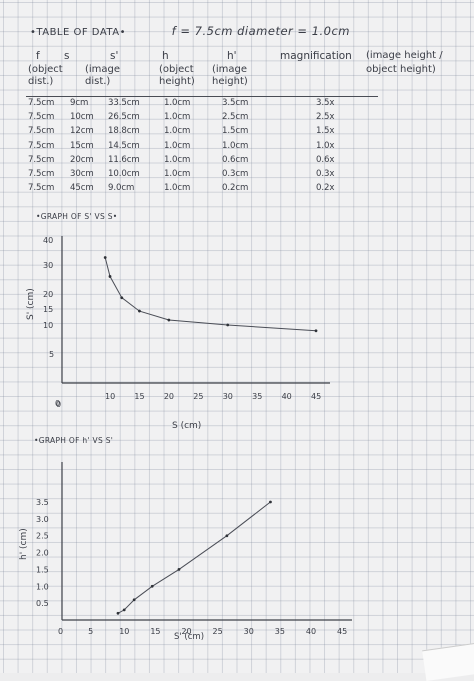 The width and height of the screenshot is (474, 681). I want to click on table-cell-r4-c2: 11.6cm, so click(124, 159).